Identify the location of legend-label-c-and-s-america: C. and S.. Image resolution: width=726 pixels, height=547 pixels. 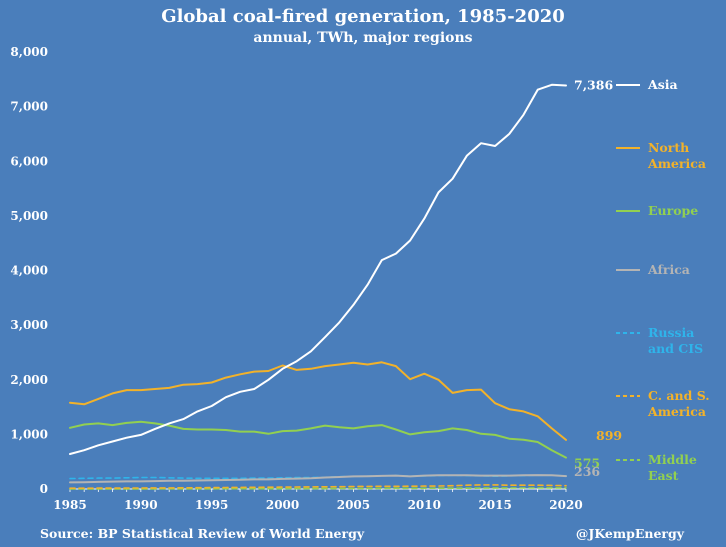
(679, 395).